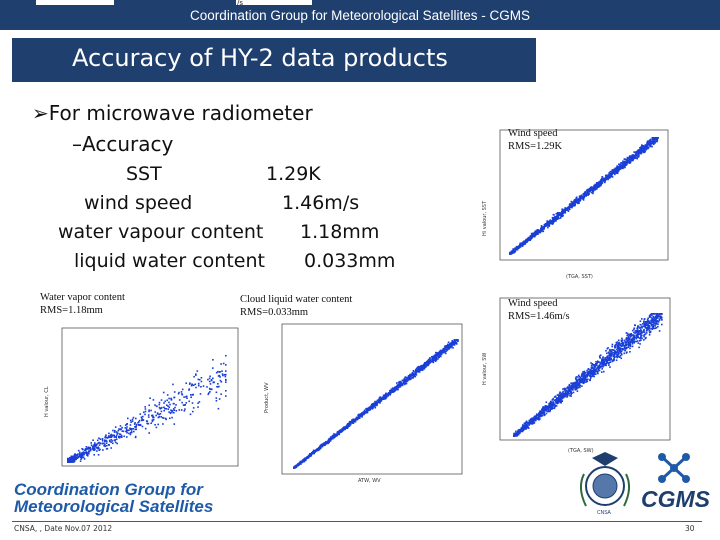 Image resolution: width=720 pixels, height=540 pixels. I want to click on emblem-laurel, so click(605, 490).